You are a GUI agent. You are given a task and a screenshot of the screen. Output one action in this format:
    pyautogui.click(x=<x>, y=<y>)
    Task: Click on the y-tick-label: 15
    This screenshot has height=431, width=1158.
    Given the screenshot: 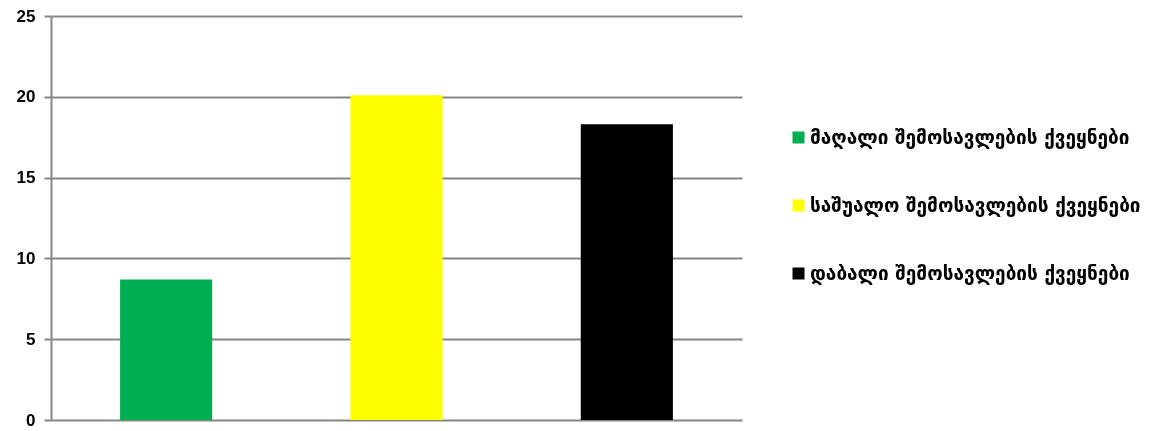 What is the action you would take?
    pyautogui.click(x=26, y=178)
    